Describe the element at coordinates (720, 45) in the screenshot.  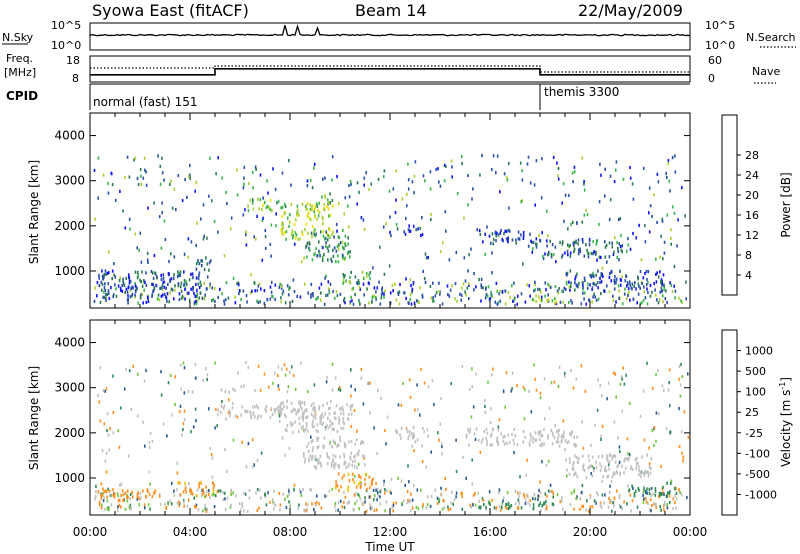
I see `nsearch-tick-low: 10^0` at that location.